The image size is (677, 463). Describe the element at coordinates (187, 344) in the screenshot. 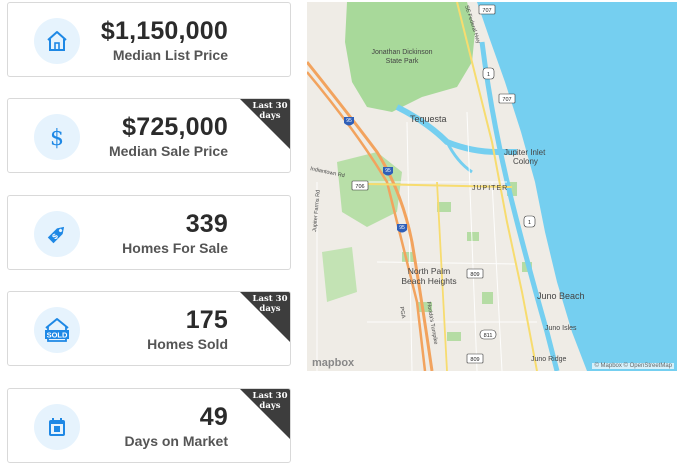

I see `homes-sold-label: Homes Sold` at that location.